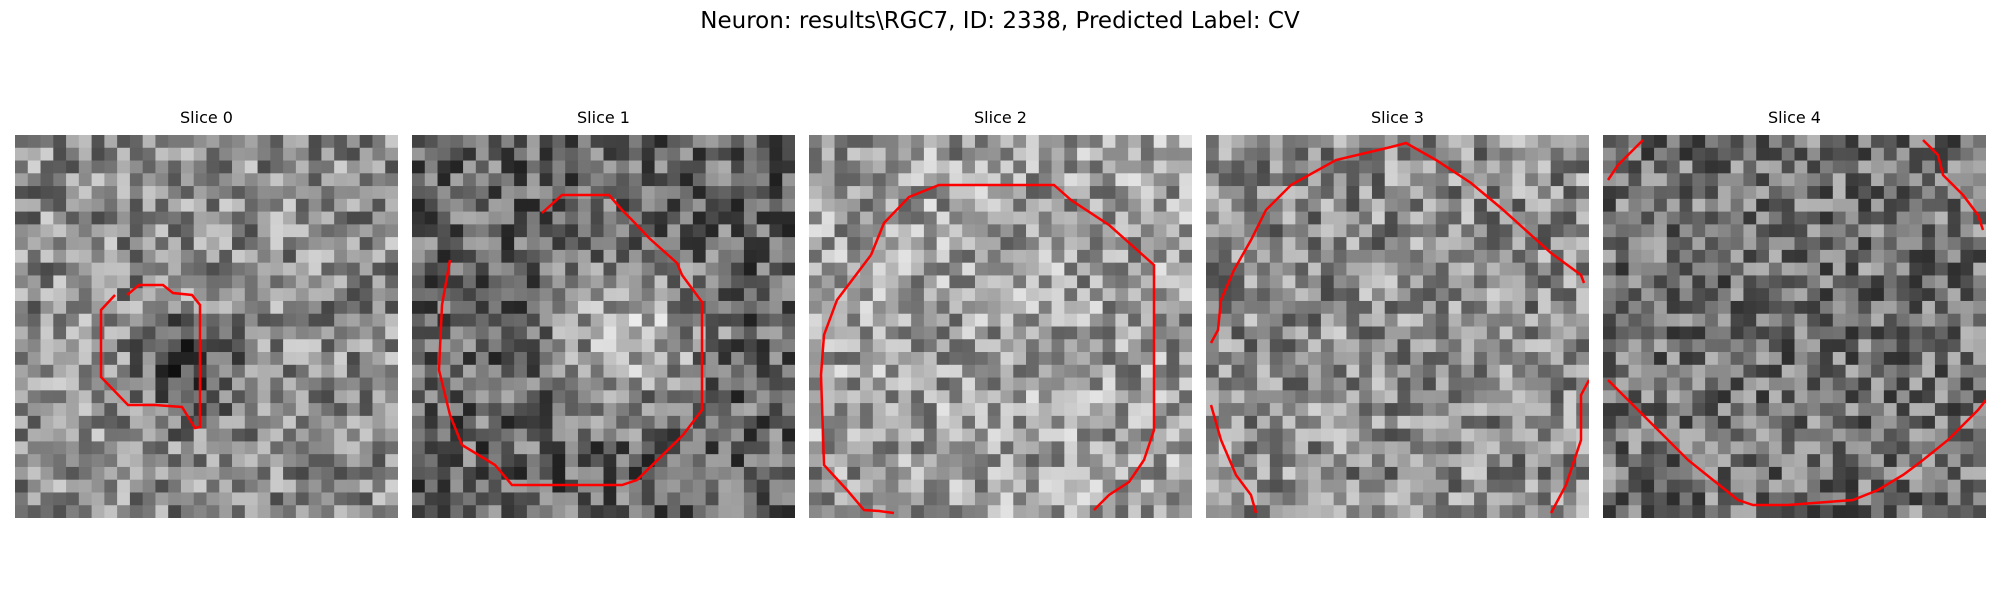 Image resolution: width=2000 pixels, height=600 pixels. What do you see at coordinates (1000, 117) in the screenshot?
I see `slice-title-2: Slice 2` at bounding box center [1000, 117].